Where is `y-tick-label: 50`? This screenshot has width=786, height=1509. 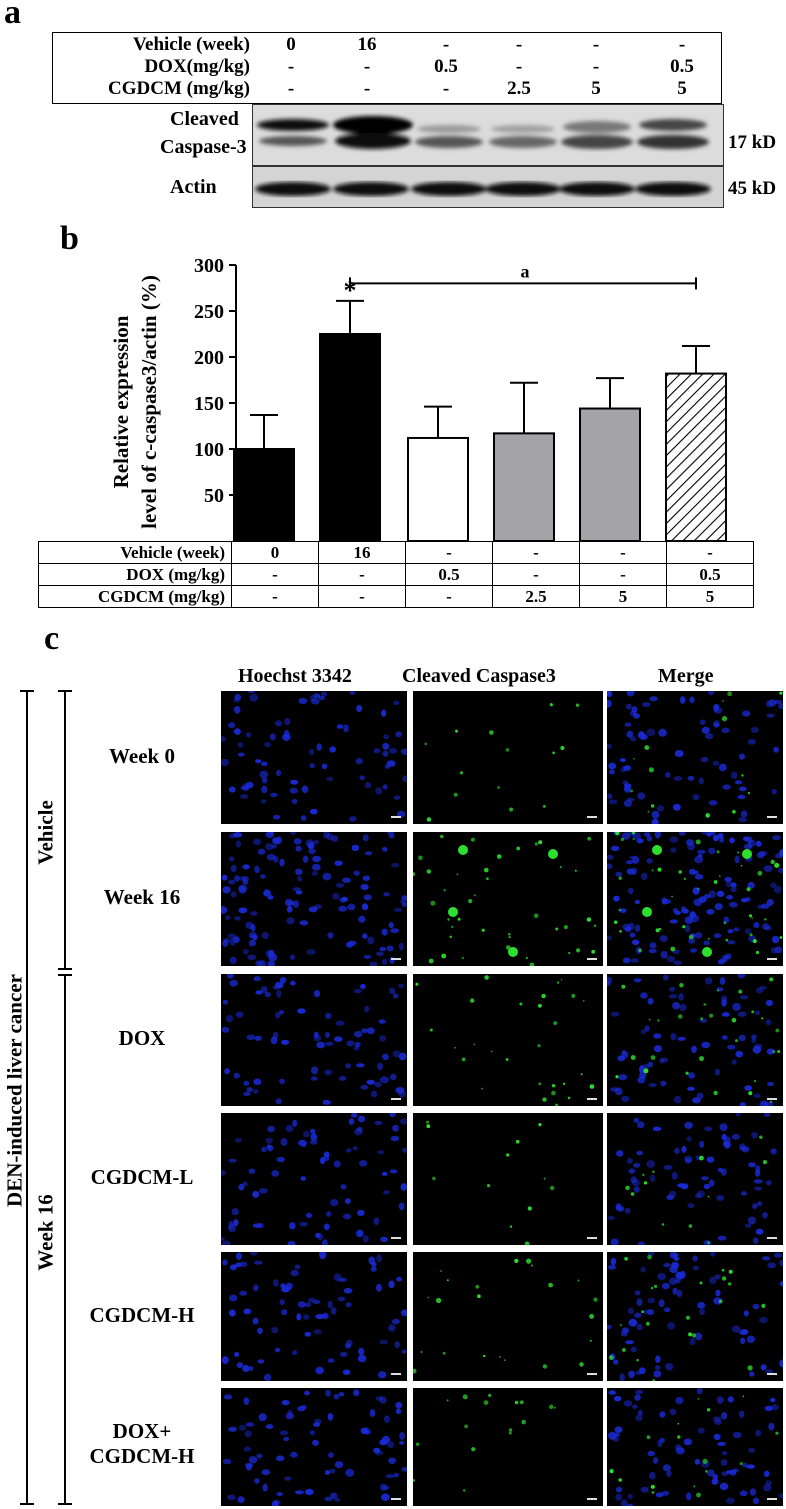 y-tick-label: 50 is located at coordinates (214, 496).